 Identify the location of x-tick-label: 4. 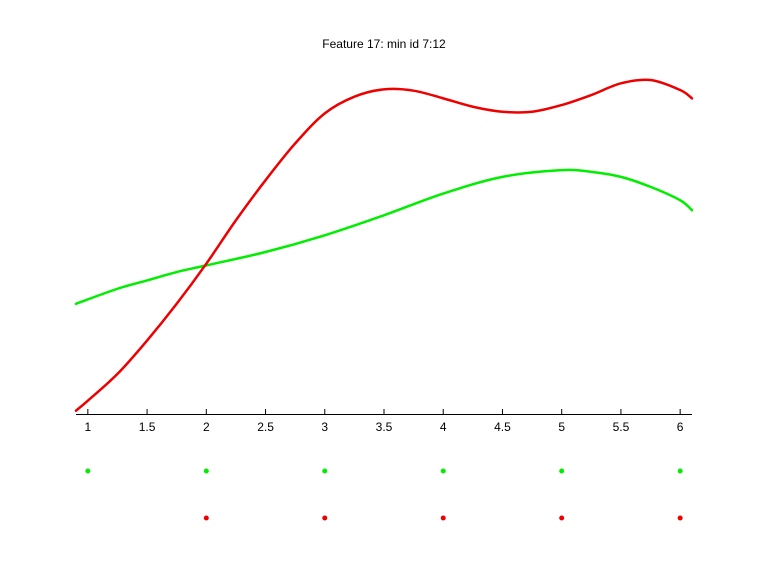
(443, 427).